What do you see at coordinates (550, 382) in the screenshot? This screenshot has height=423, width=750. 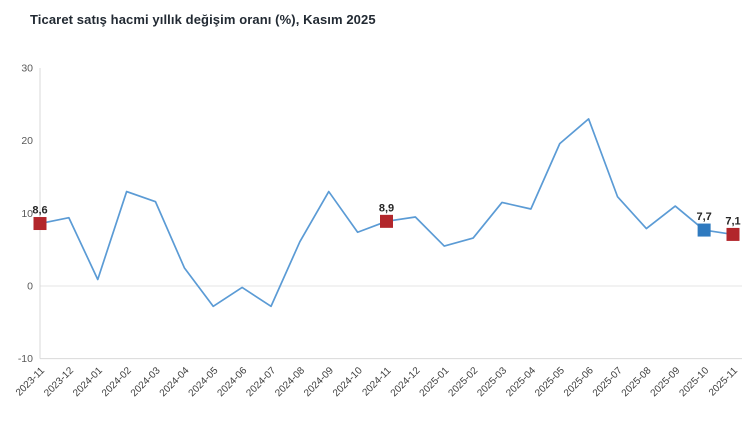 I see `x-axis-tick-label: 2025-05` at bounding box center [550, 382].